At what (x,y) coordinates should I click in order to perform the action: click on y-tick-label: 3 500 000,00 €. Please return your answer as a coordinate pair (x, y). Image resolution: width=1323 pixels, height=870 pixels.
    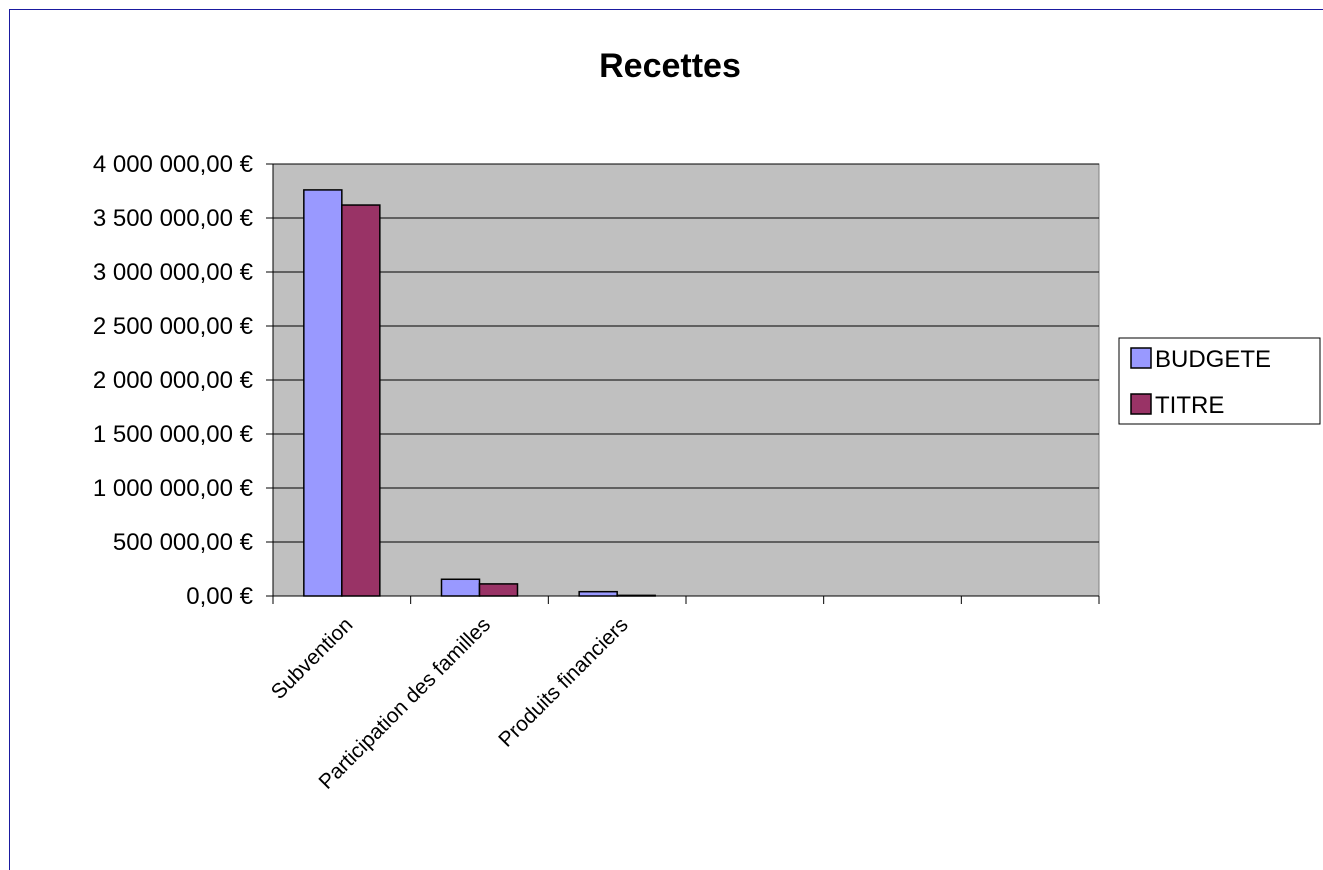
    Looking at the image, I should click on (173, 218).